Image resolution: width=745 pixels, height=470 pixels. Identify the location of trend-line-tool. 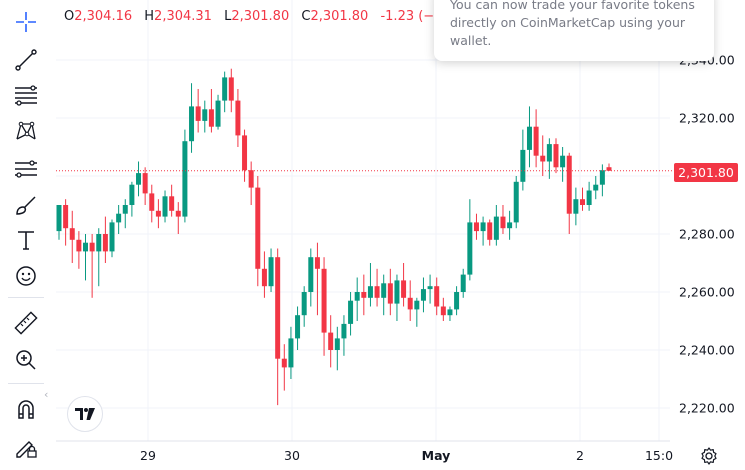
(26, 60).